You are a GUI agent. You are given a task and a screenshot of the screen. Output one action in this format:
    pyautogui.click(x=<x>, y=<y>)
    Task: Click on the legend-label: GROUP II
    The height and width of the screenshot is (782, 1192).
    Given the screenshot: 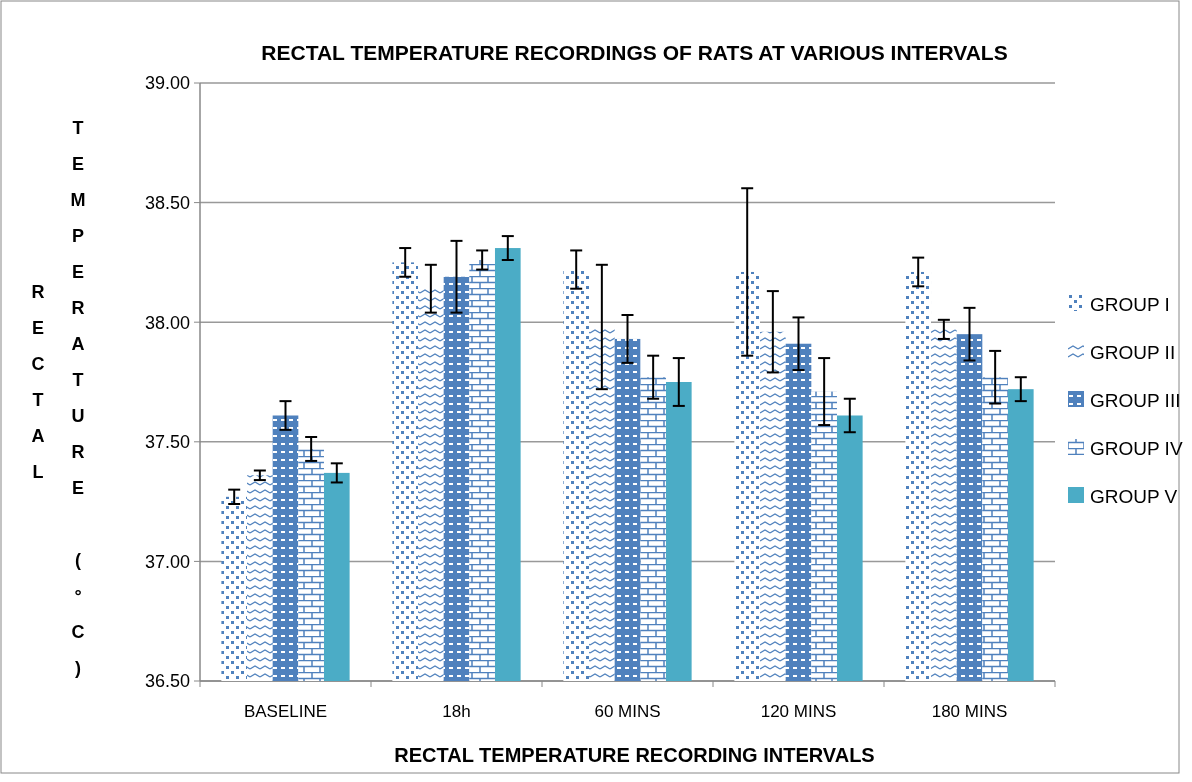 What is the action you would take?
    pyautogui.click(x=1133, y=352)
    